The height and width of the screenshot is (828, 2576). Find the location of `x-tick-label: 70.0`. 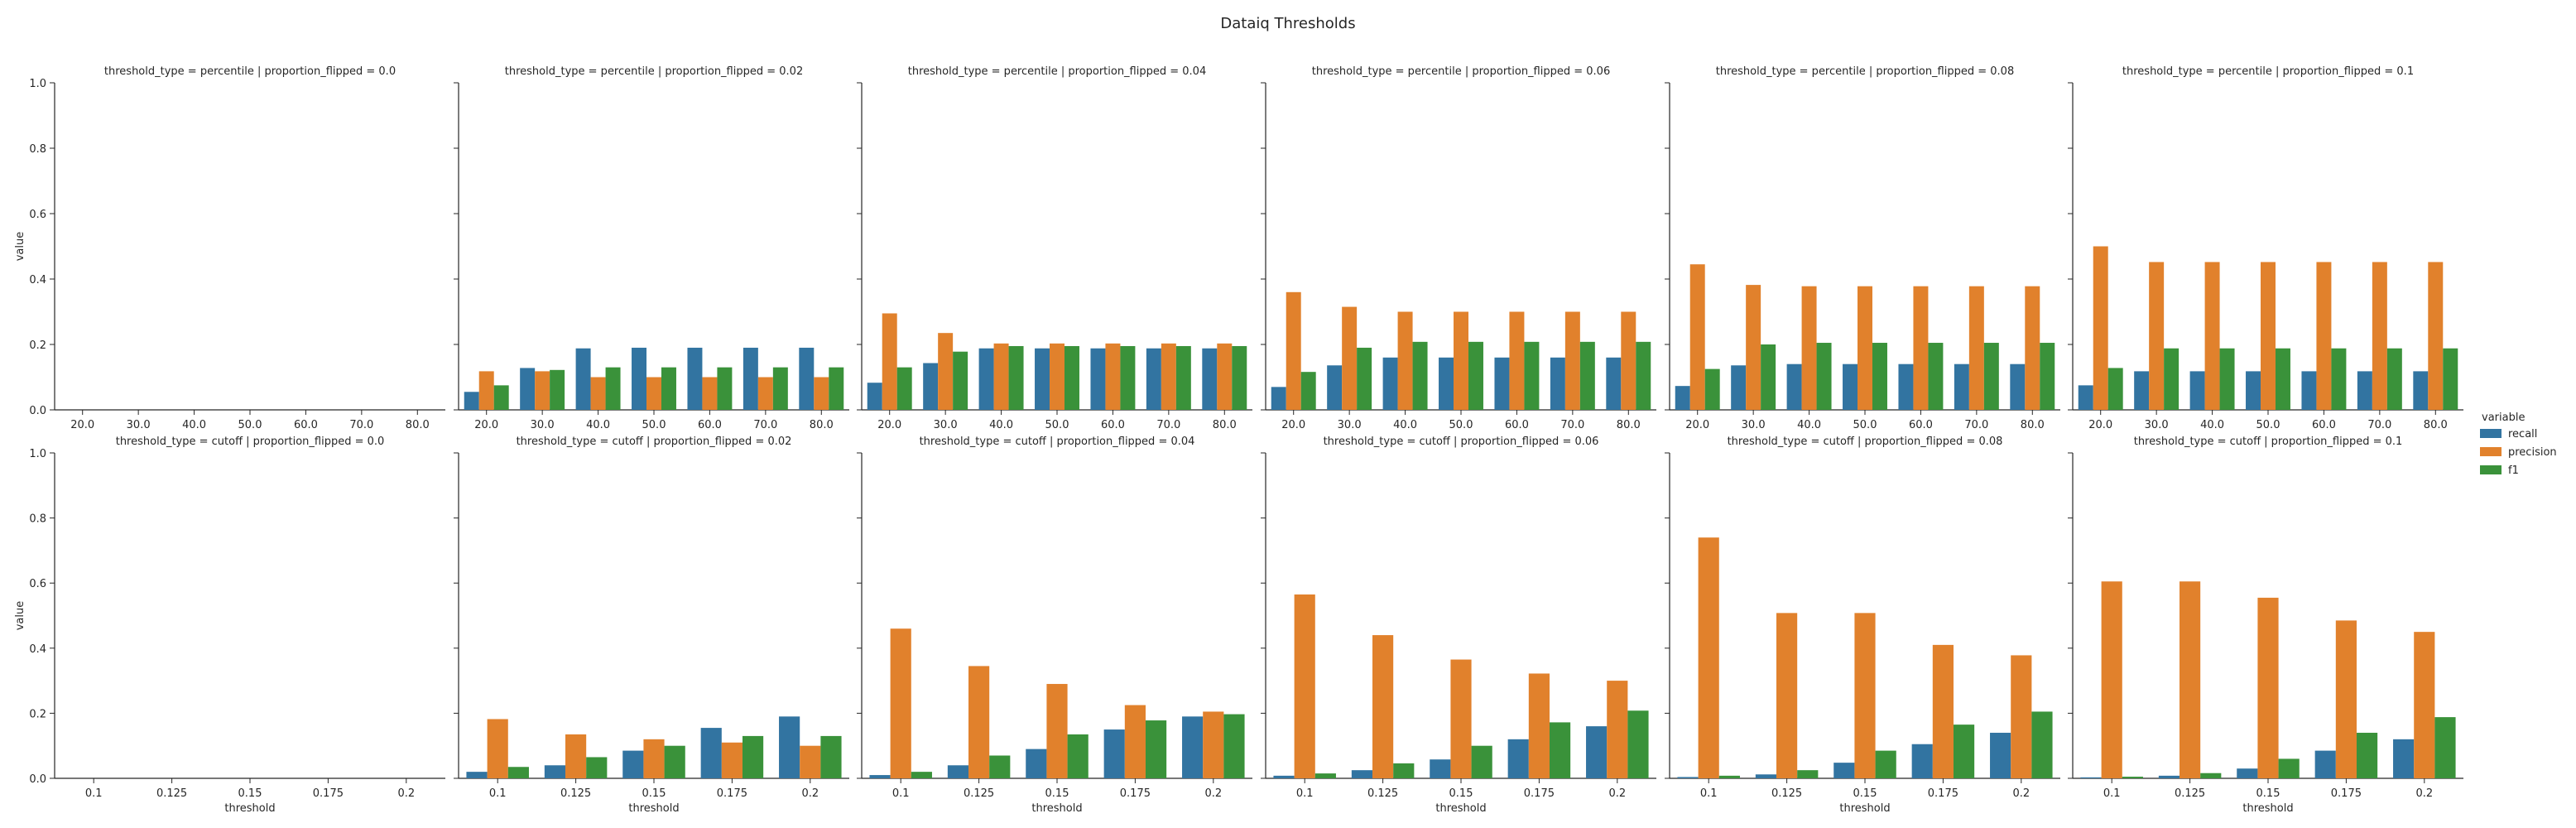

x-tick-label: 70.0 is located at coordinates (1976, 425).